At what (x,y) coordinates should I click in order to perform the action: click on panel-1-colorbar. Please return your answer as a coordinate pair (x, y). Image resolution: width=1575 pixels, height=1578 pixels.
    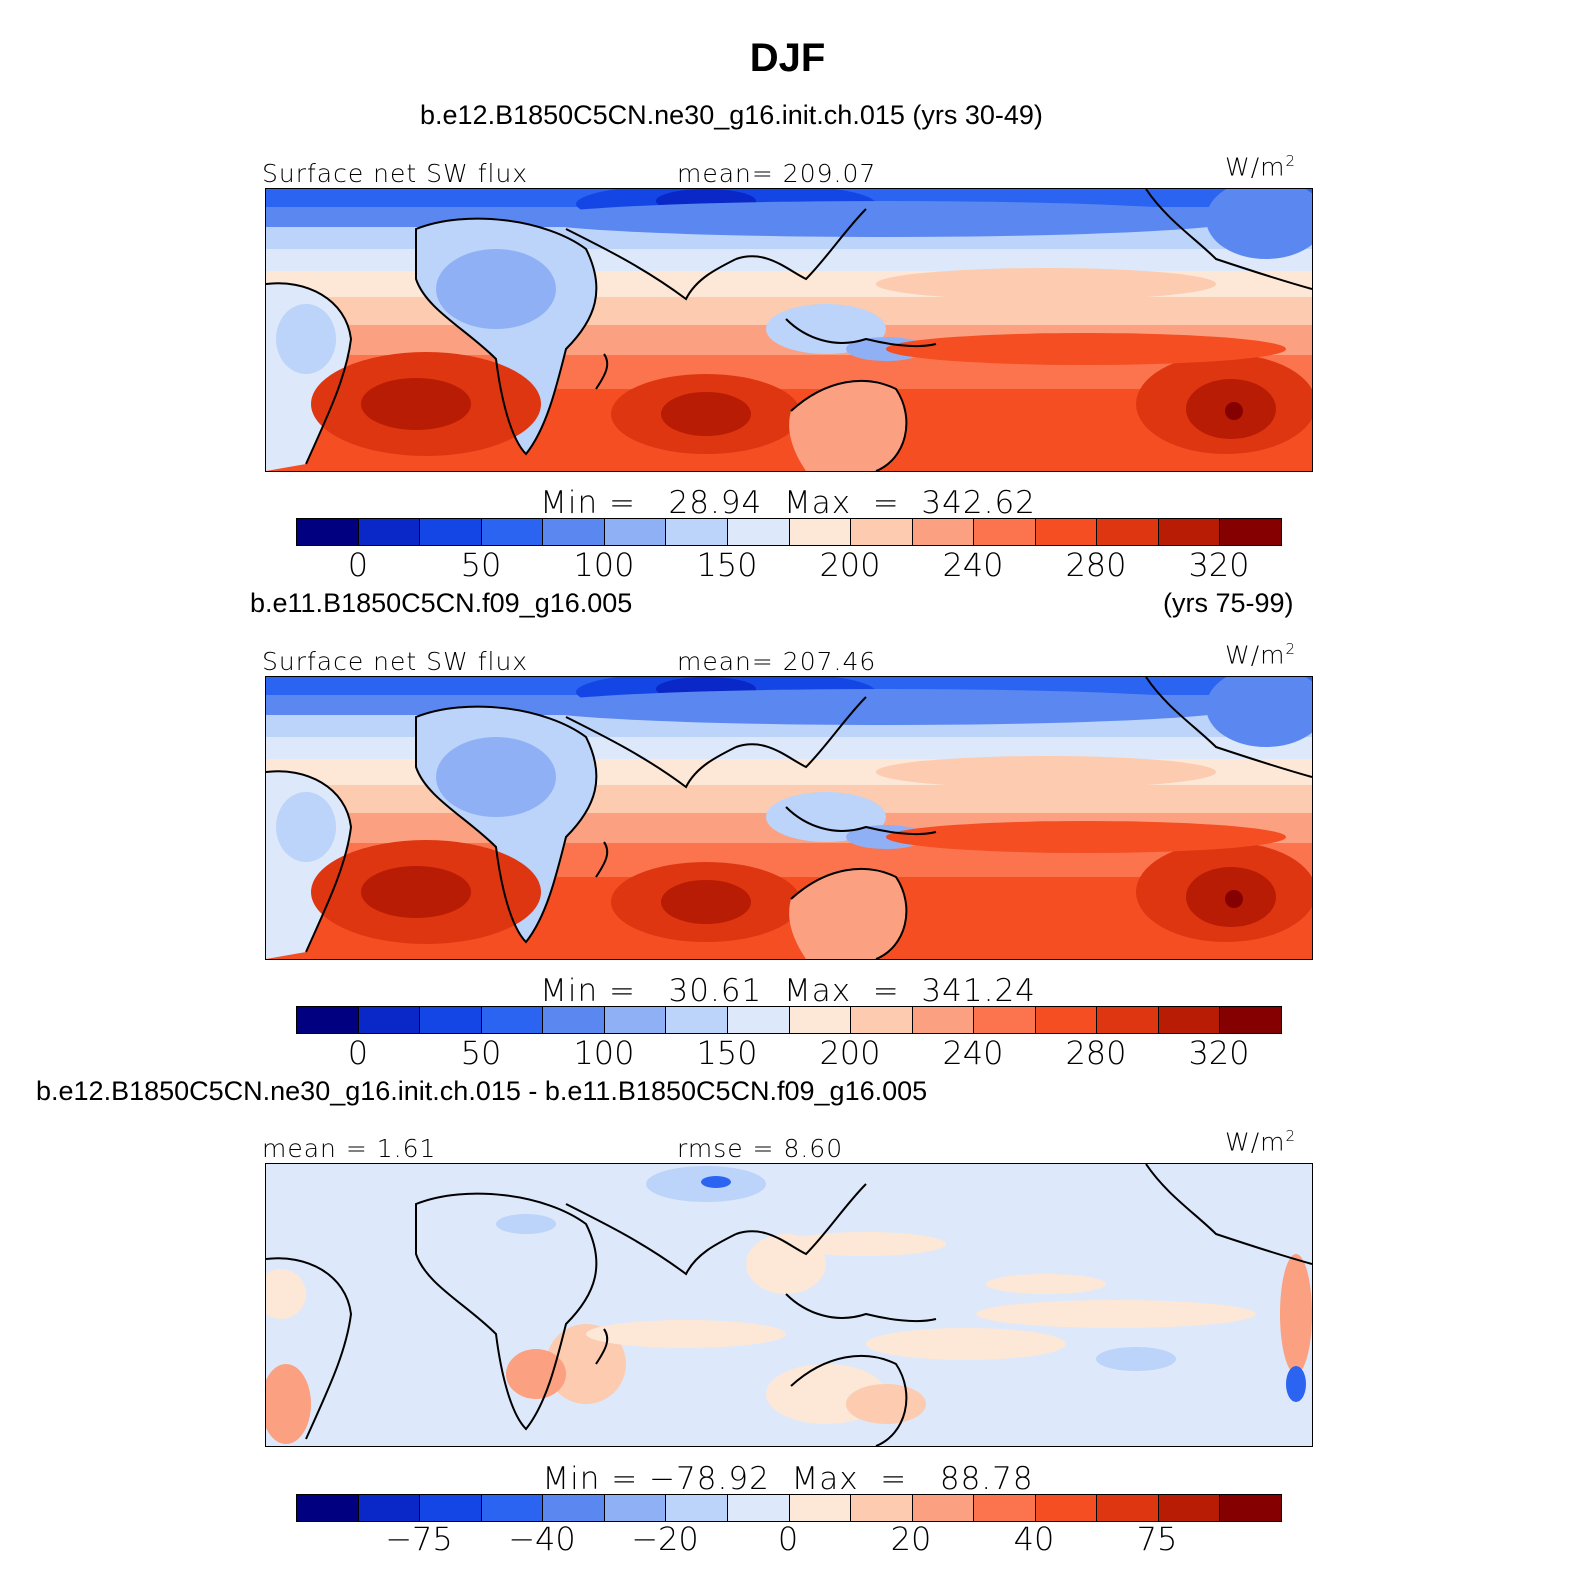
    Looking at the image, I should click on (789, 532).